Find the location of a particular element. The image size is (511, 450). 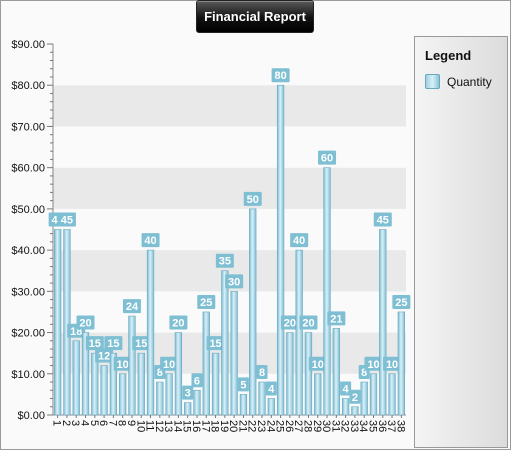

y-tick-label: $40.00 is located at coordinates (28, 251).